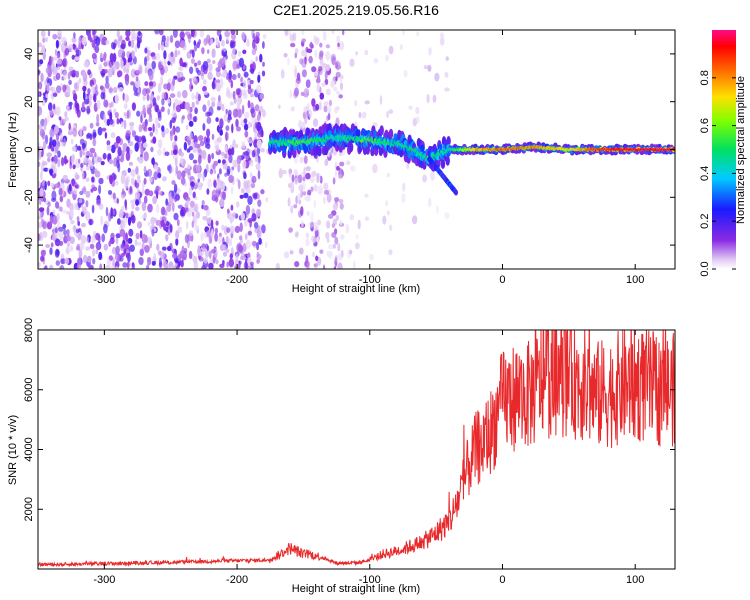 Image resolution: width=750 pixels, height=600 pixels. What do you see at coordinates (724, 149) in the screenshot?
I see `colorbar` at bounding box center [724, 149].